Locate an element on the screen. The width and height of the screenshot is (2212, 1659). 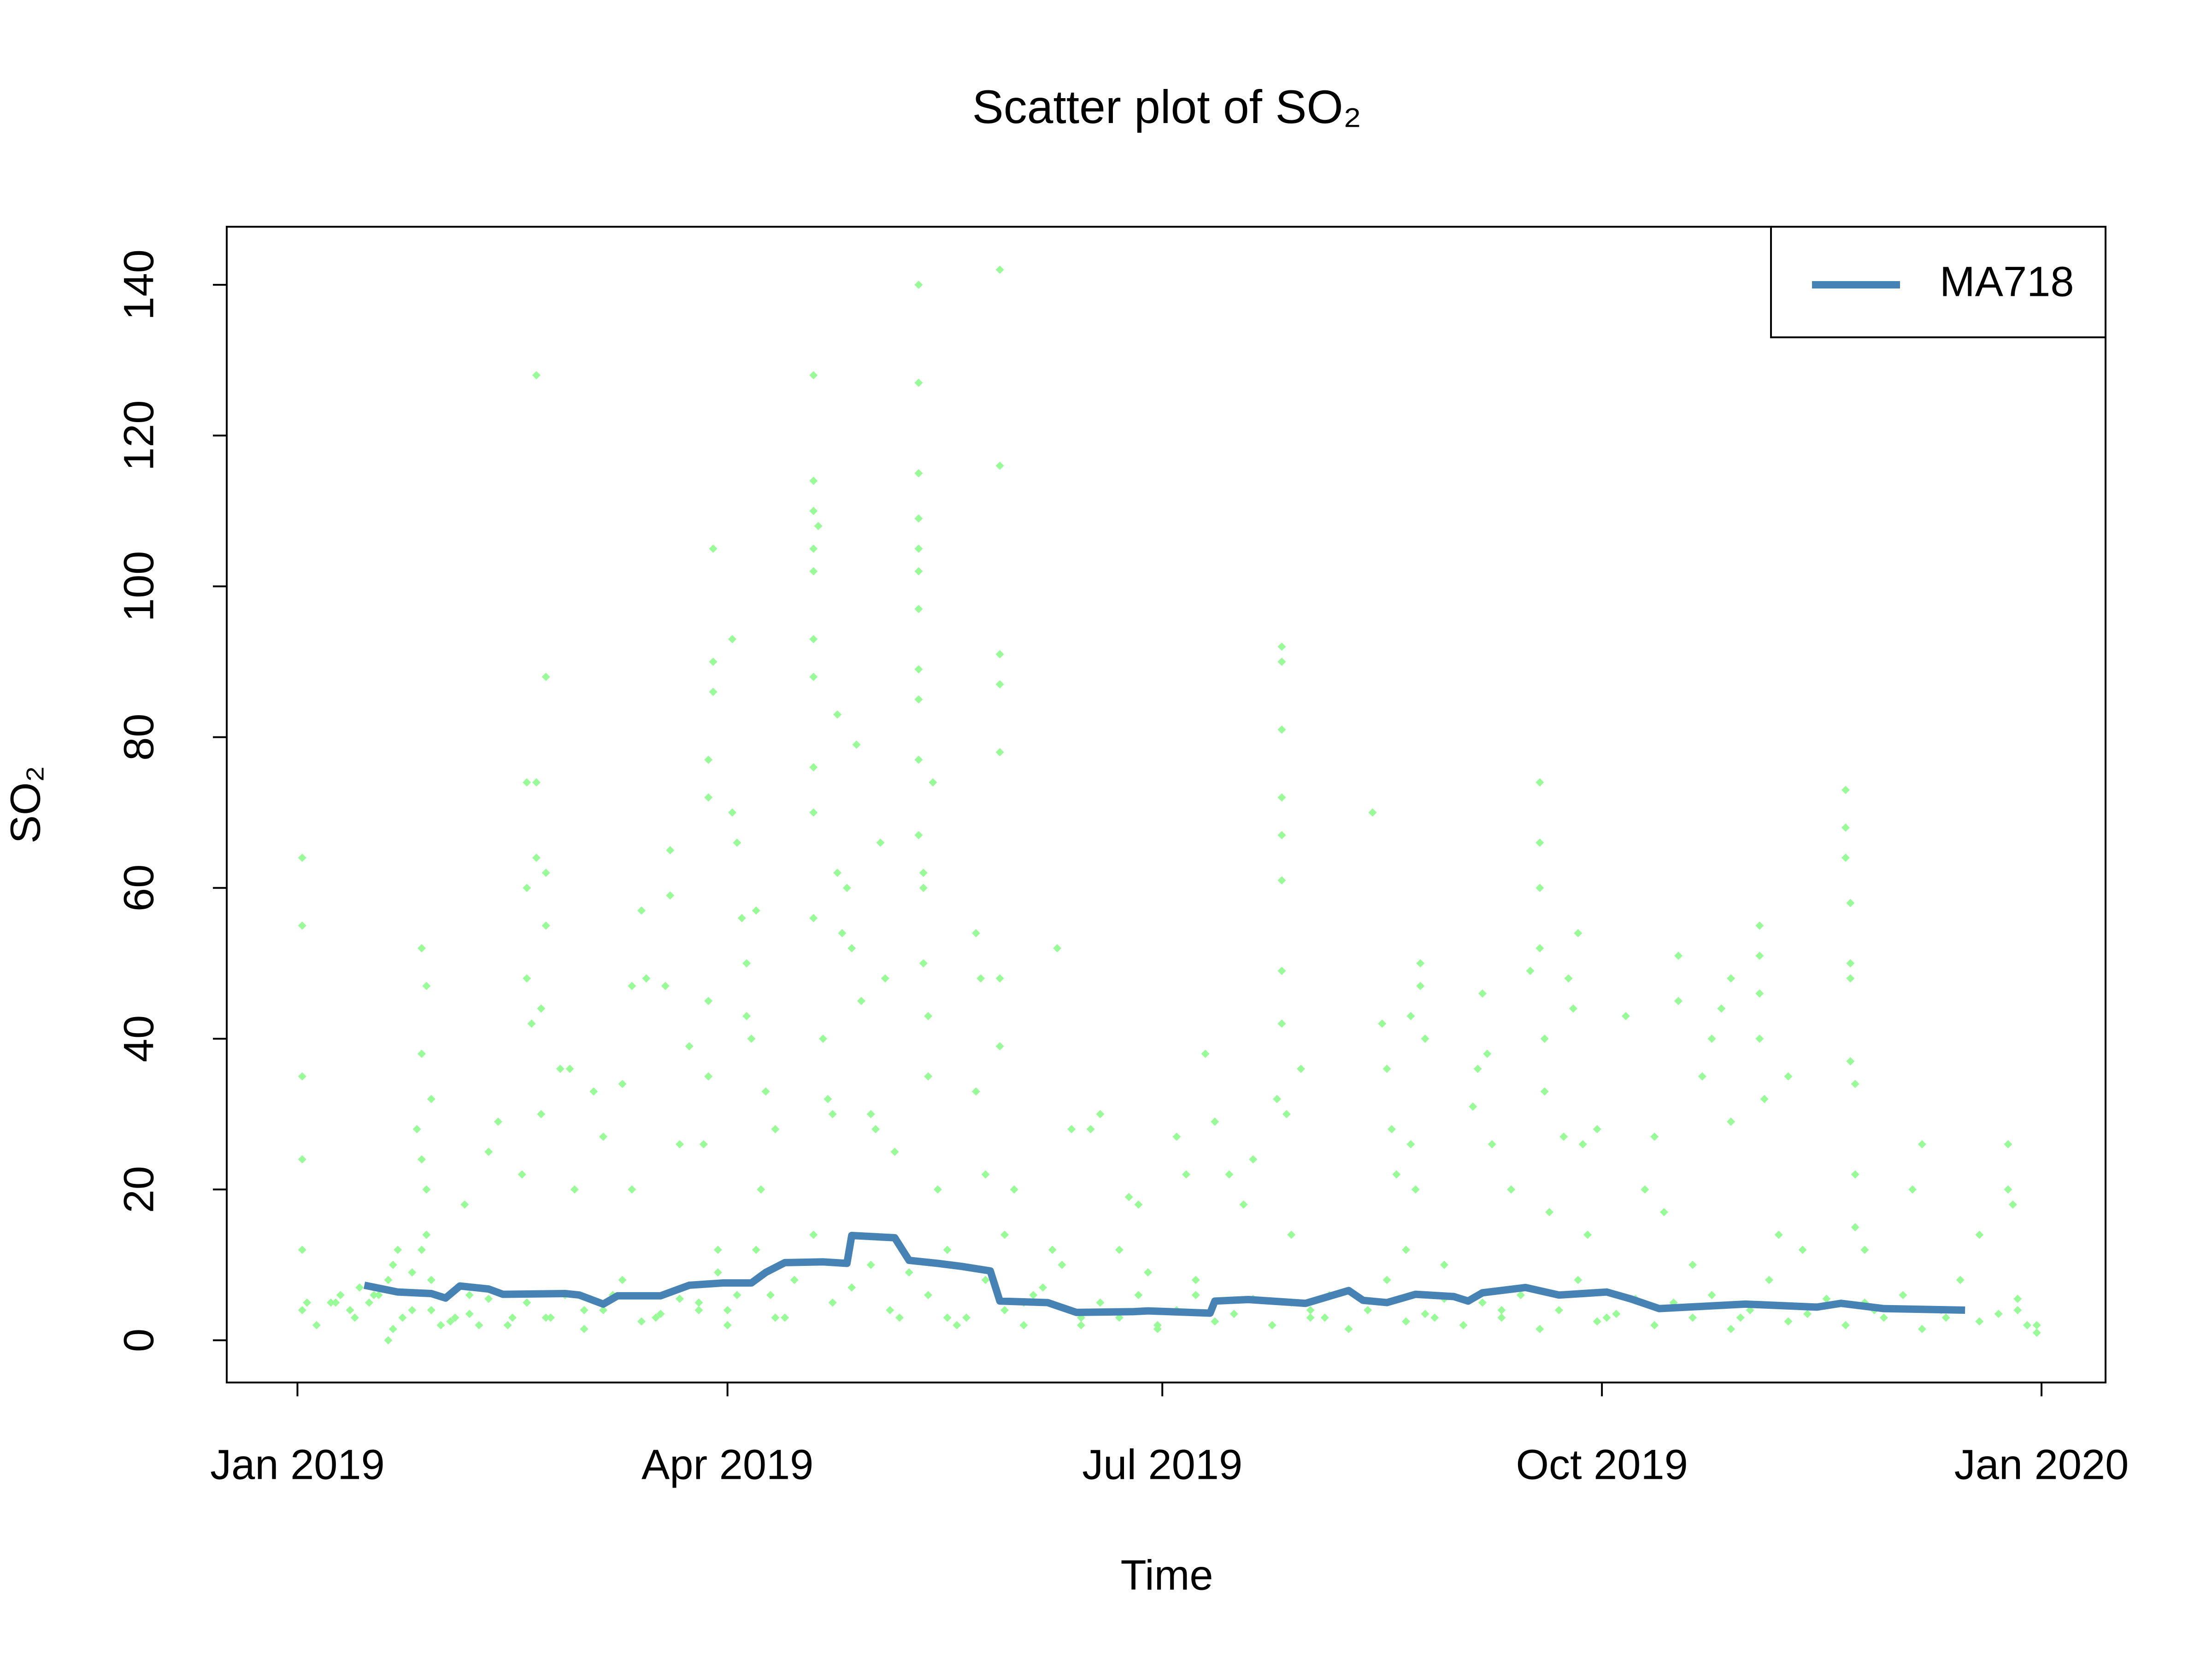
y-tick-label: 80 is located at coordinates (138, 736).